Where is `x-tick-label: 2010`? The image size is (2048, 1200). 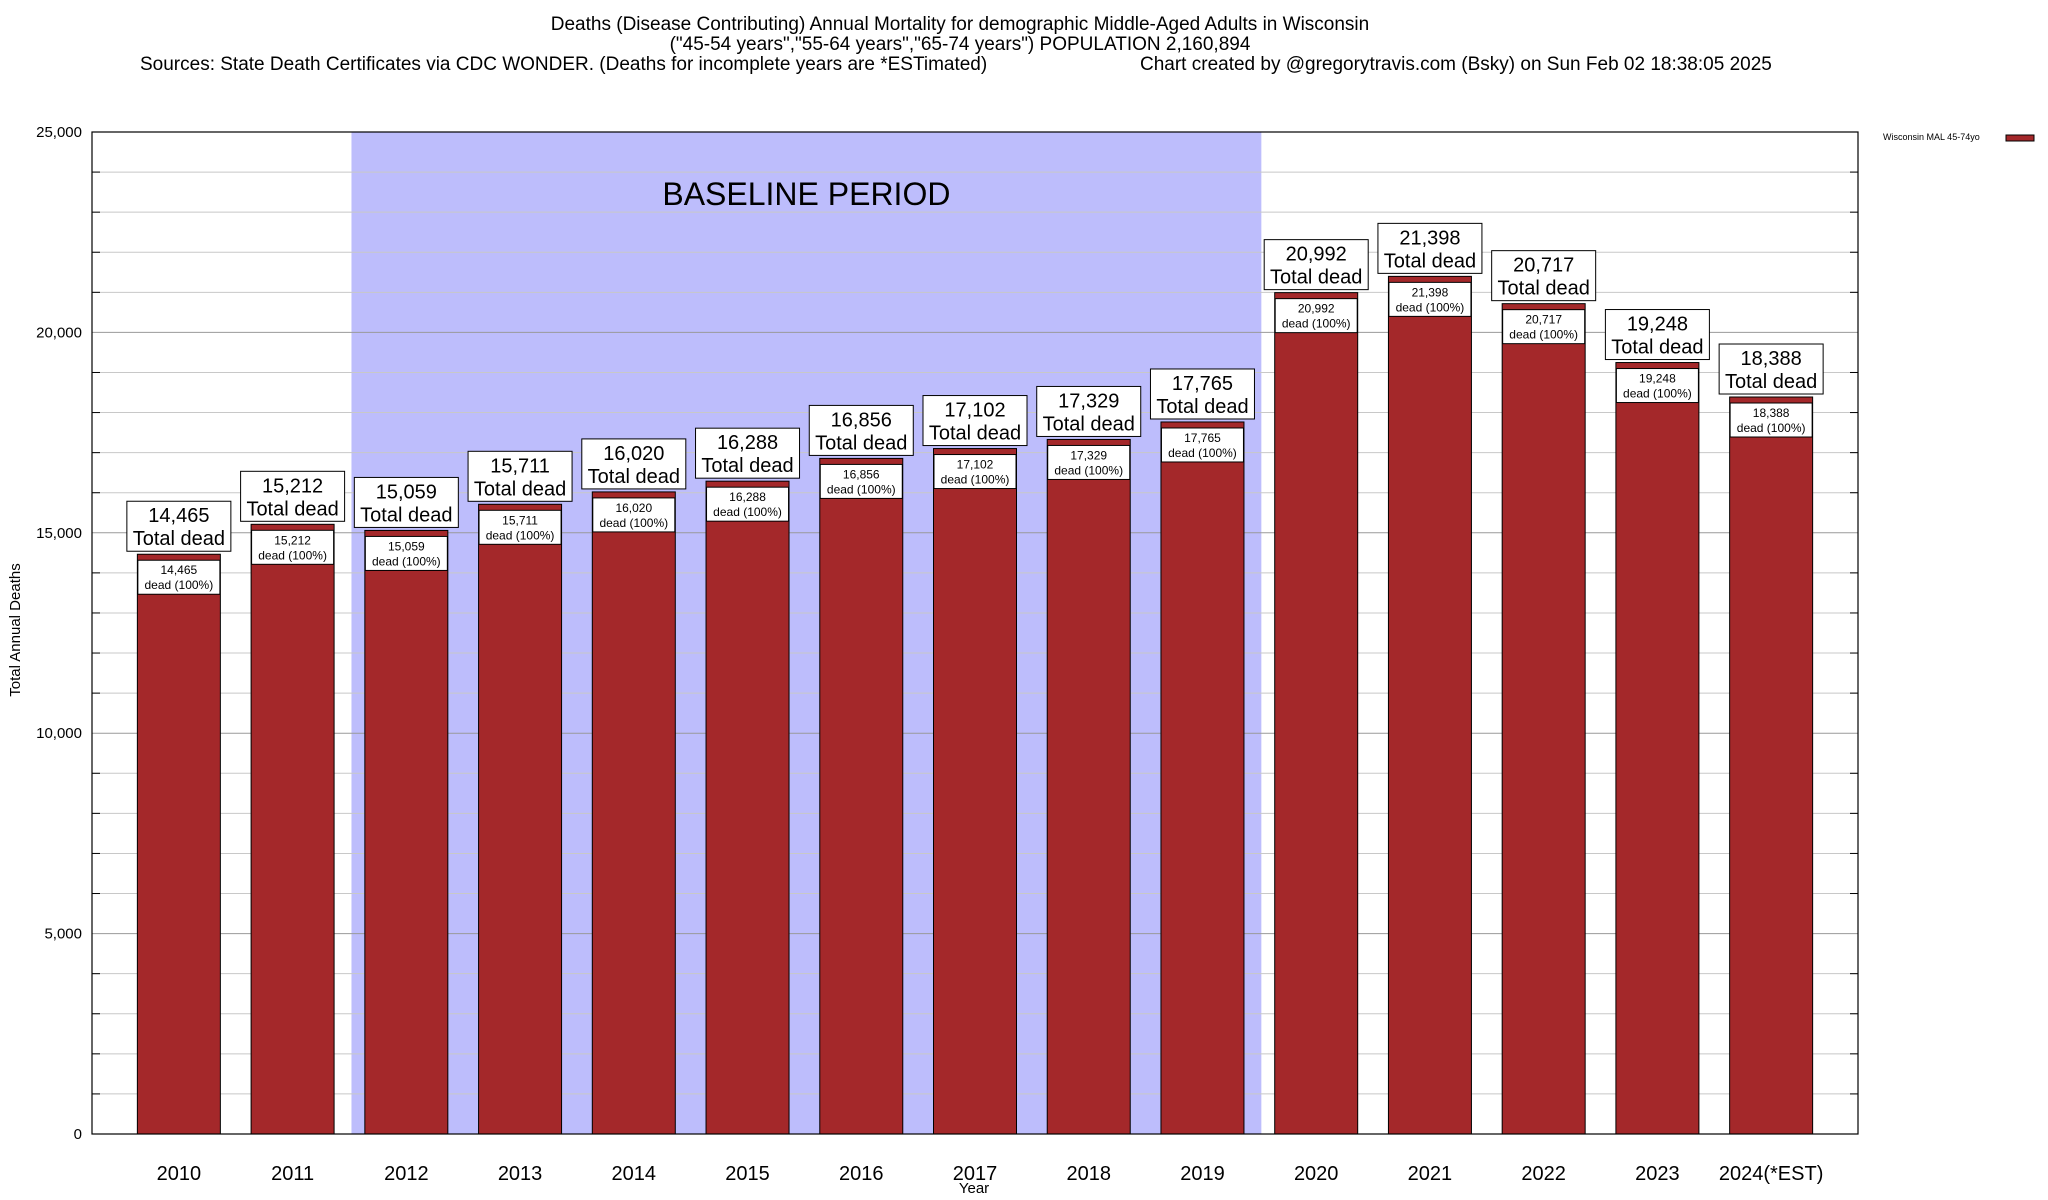
x-tick-label: 2010 is located at coordinates (179, 1174).